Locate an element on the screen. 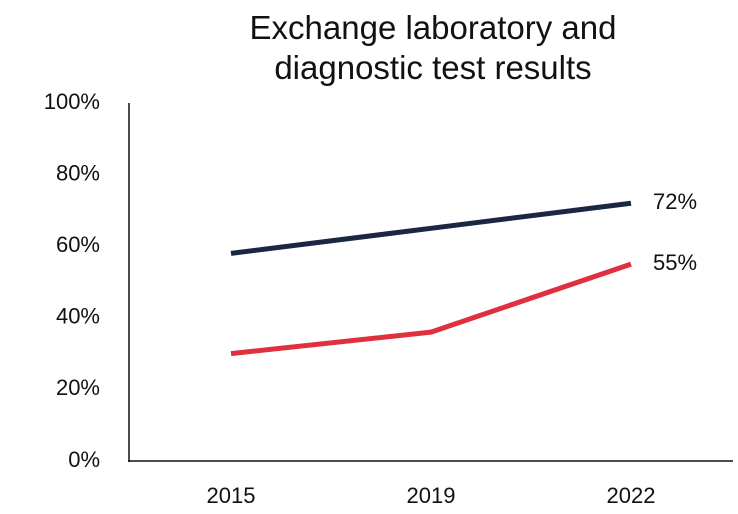 The width and height of the screenshot is (738, 514). data-label: 55% is located at coordinates (675, 262).